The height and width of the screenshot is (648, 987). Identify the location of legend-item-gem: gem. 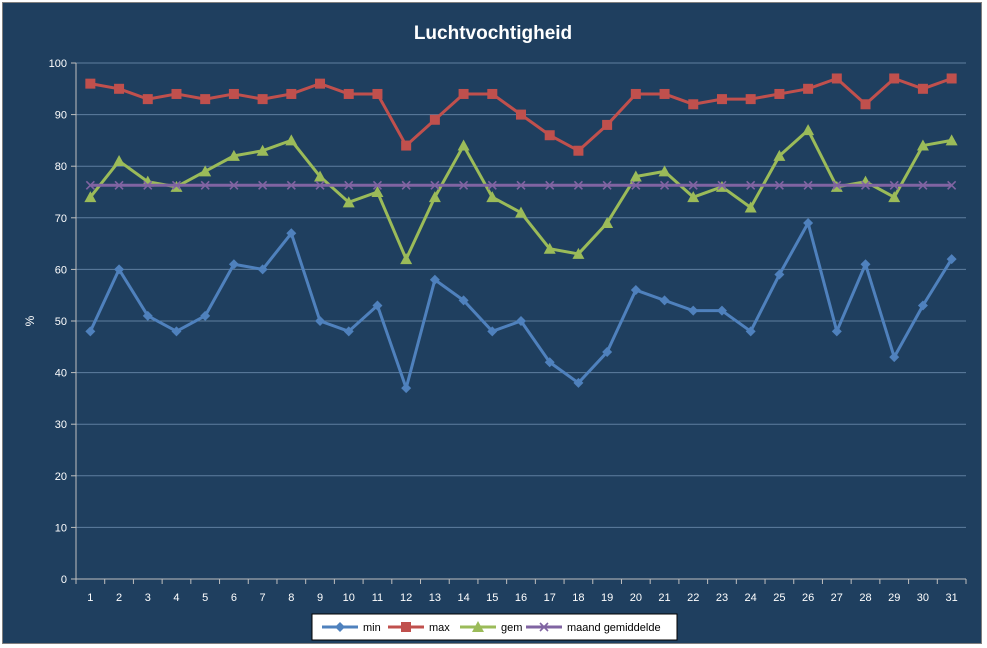
(491, 627).